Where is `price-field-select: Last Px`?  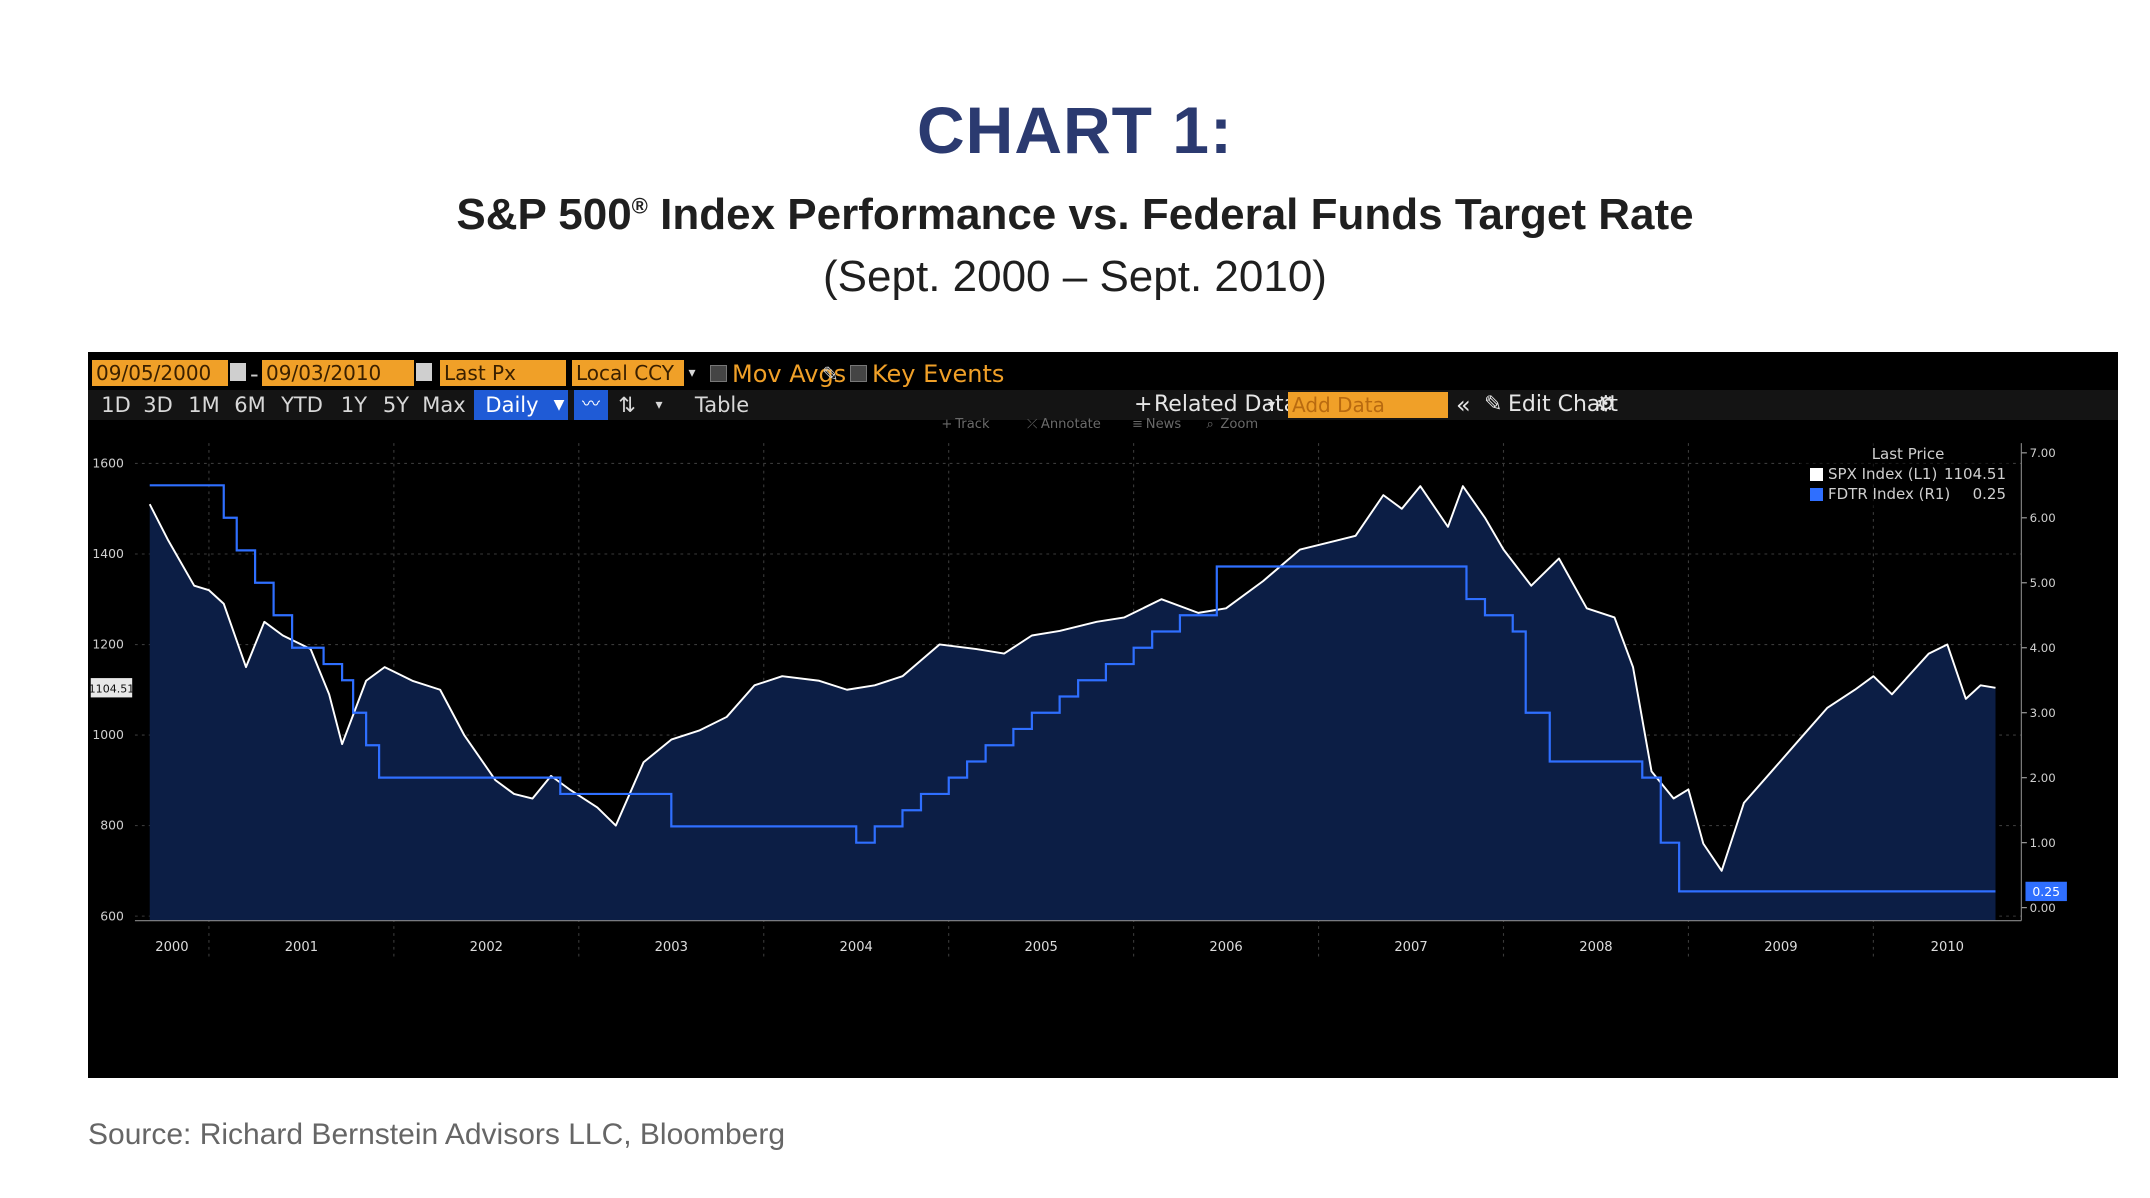
price-field-select: Last Px is located at coordinates (503, 373).